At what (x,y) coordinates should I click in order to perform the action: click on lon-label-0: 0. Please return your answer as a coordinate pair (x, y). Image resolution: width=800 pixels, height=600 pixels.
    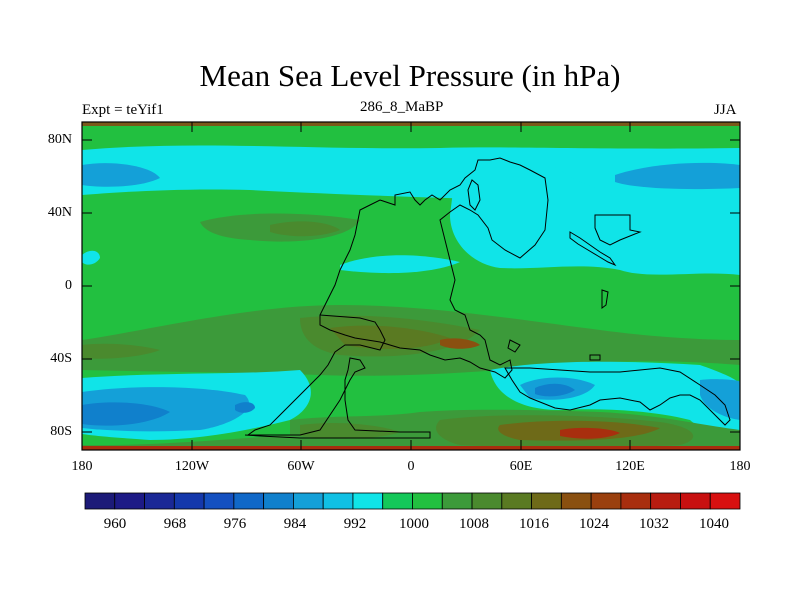
    Looking at the image, I should click on (411, 466).